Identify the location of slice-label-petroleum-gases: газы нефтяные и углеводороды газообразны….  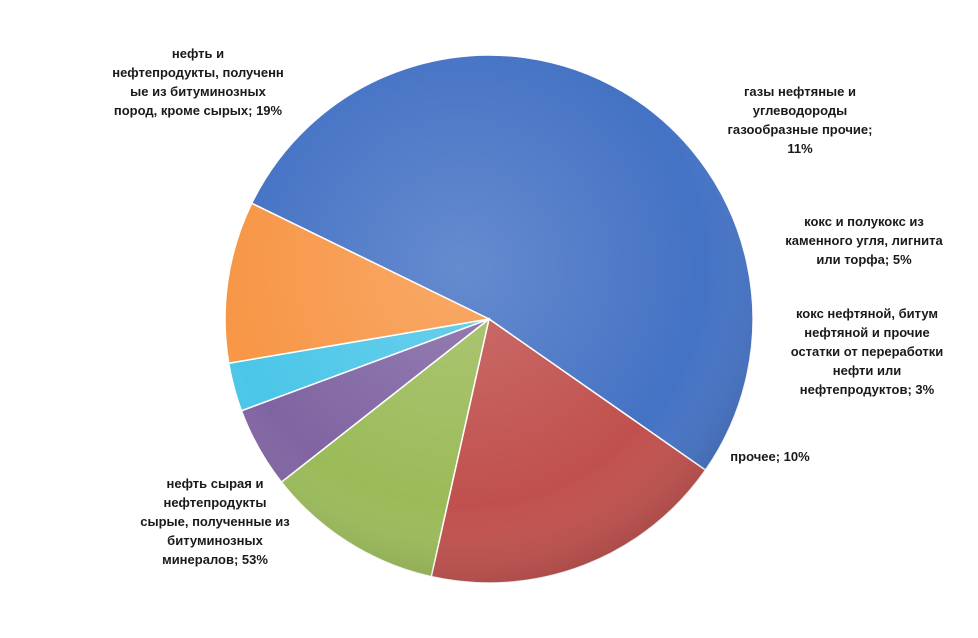
(800, 120).